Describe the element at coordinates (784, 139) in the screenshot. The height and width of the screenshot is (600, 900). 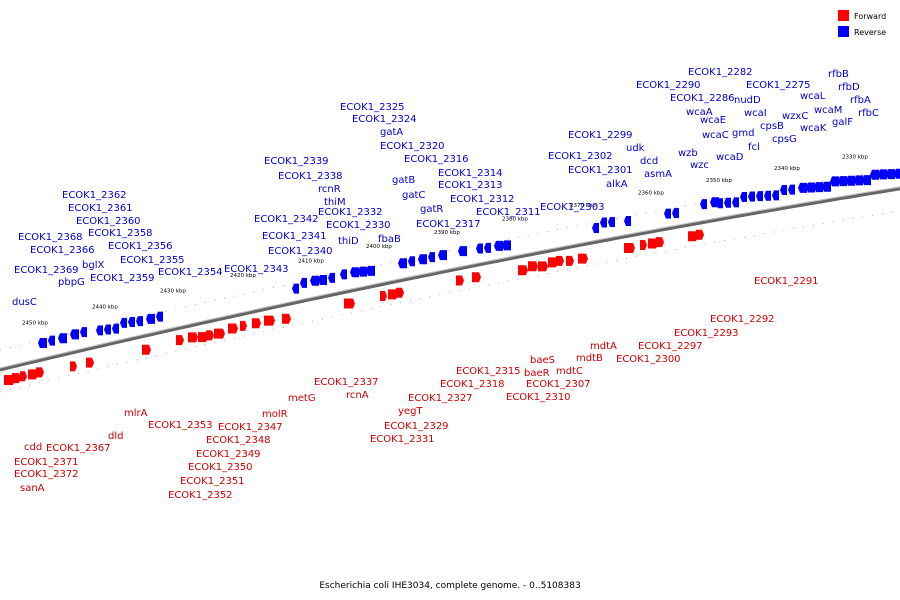
I see `reverse-gene-label: cpsG` at that location.